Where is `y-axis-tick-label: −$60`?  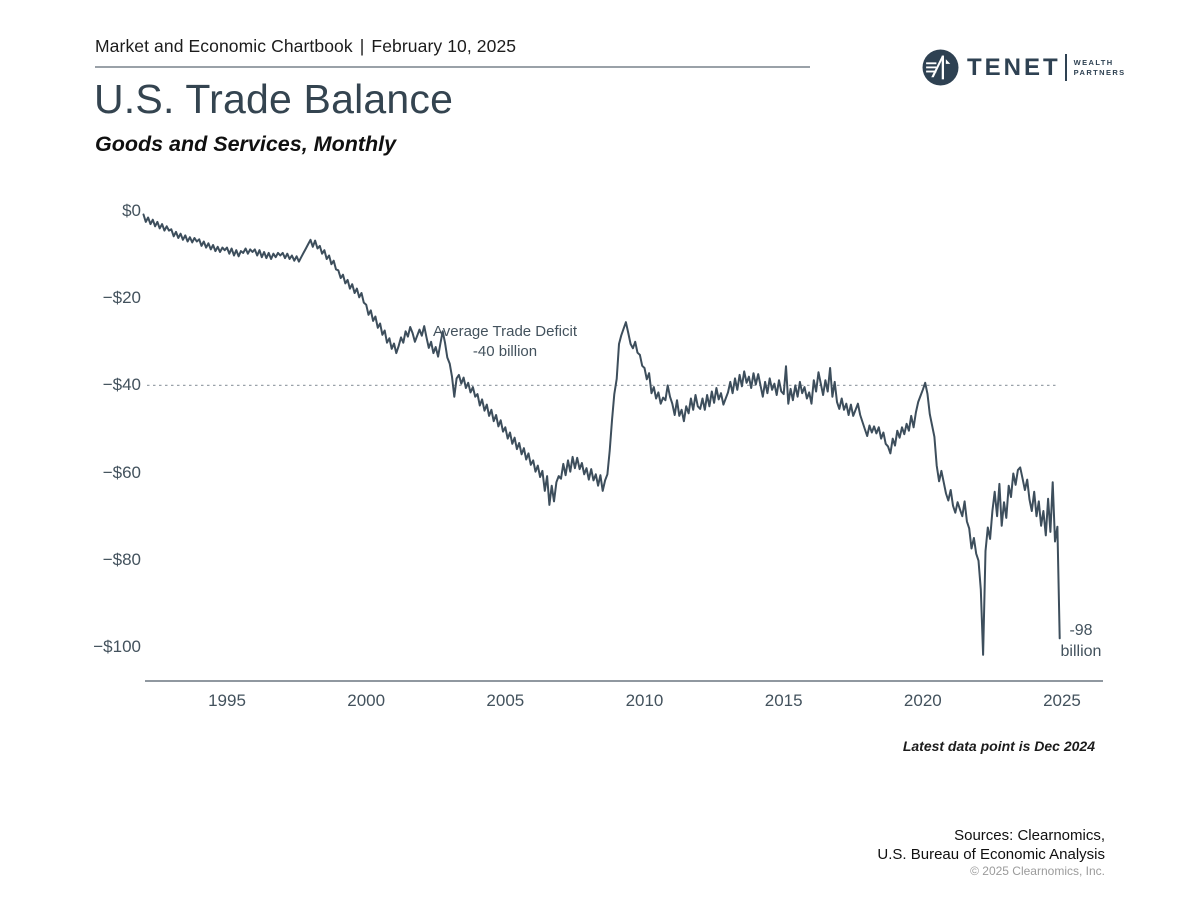 y-axis-tick-label: −$60 is located at coordinates (121, 472).